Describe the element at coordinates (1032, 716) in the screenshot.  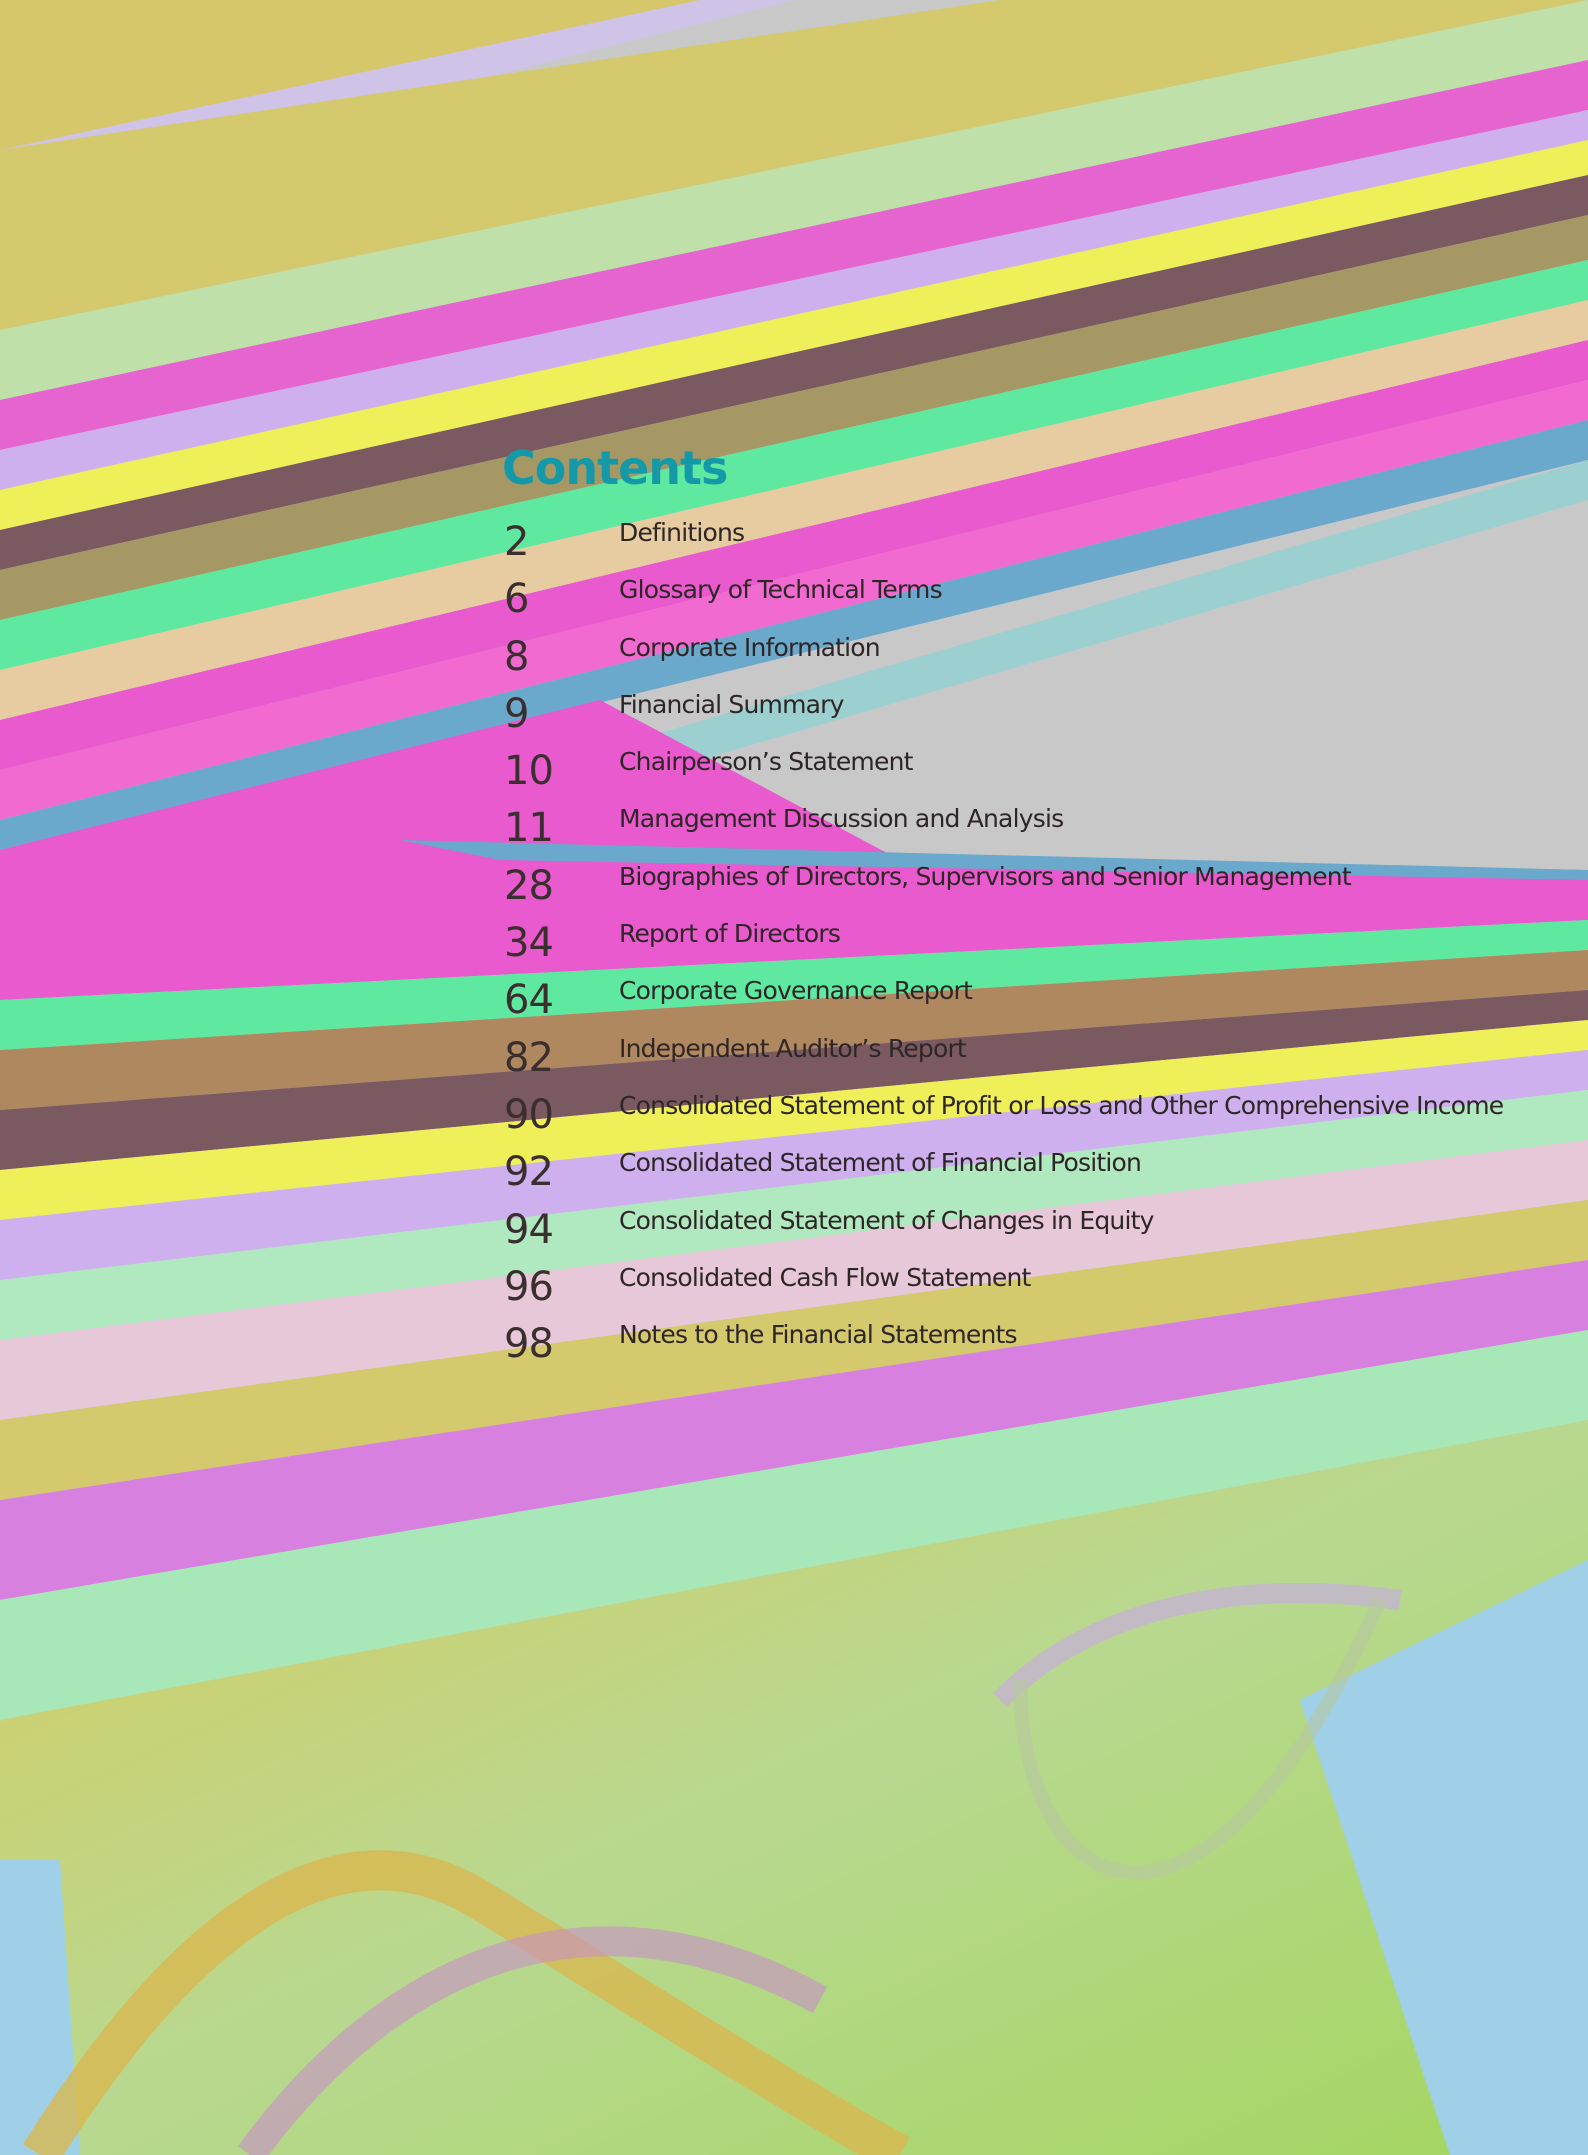
I see `toc-entry: 9 Financial Summary` at that location.